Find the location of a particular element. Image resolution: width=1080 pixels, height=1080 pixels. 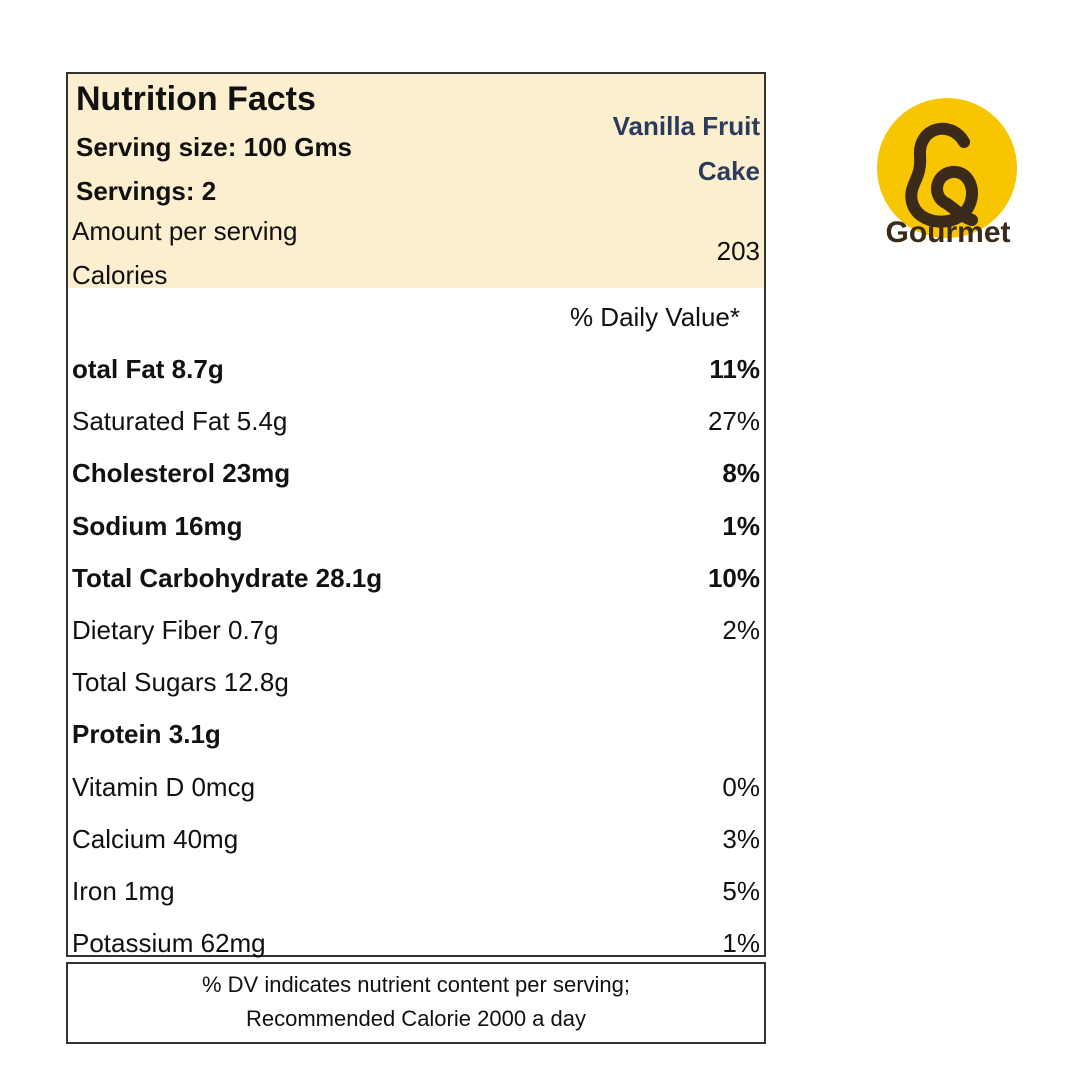

nutrient-row: otal Fat 8.7g 11% is located at coordinates (416, 374).